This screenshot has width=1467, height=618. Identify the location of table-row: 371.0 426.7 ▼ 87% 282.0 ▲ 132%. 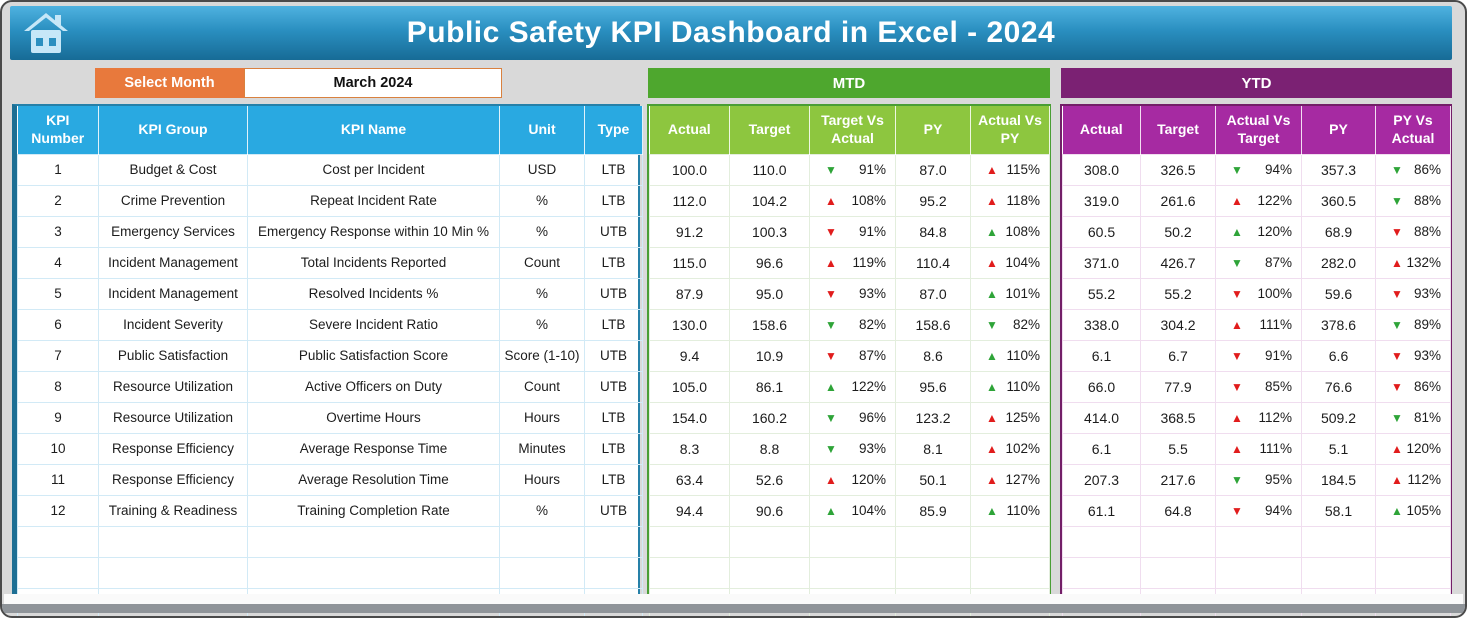
(1256, 262).